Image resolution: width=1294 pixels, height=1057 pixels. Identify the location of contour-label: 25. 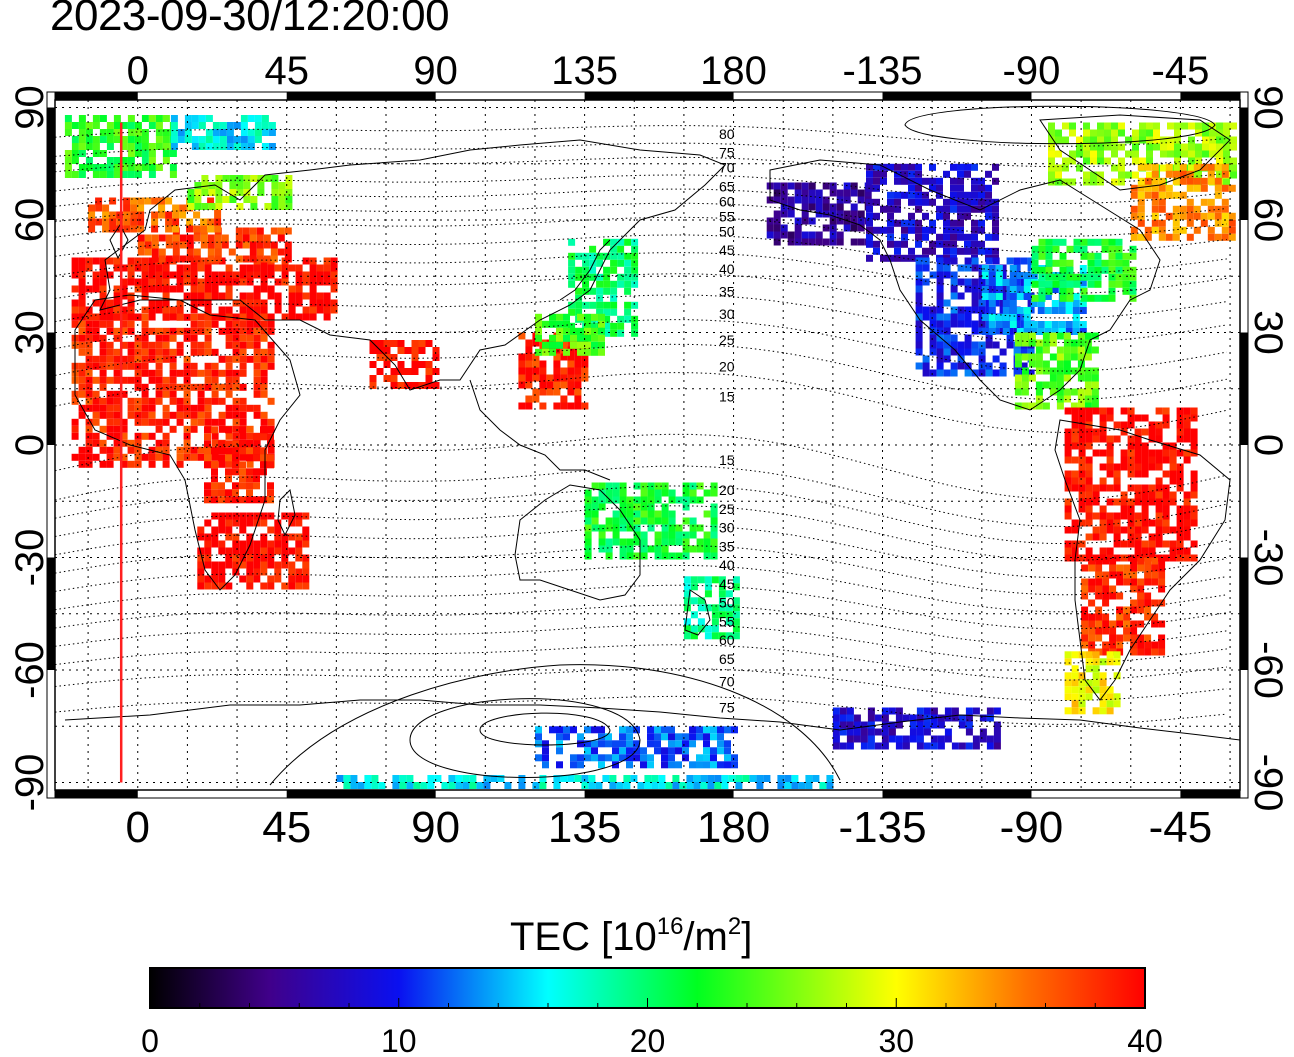
(727, 509).